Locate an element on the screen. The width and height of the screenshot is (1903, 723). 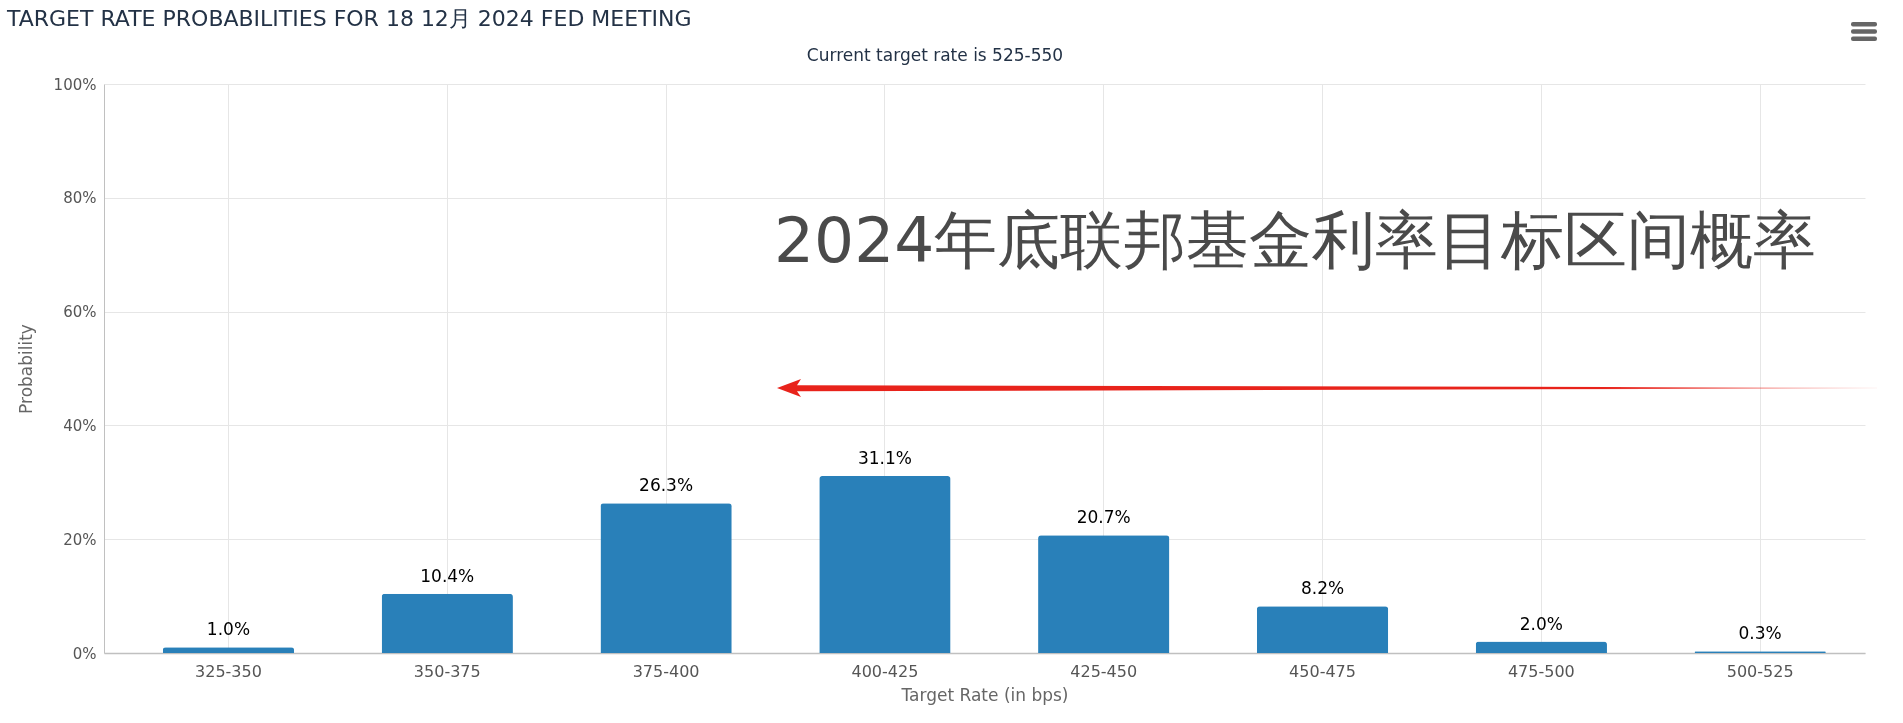
x-tick-label: 500-525 is located at coordinates (1760, 671).